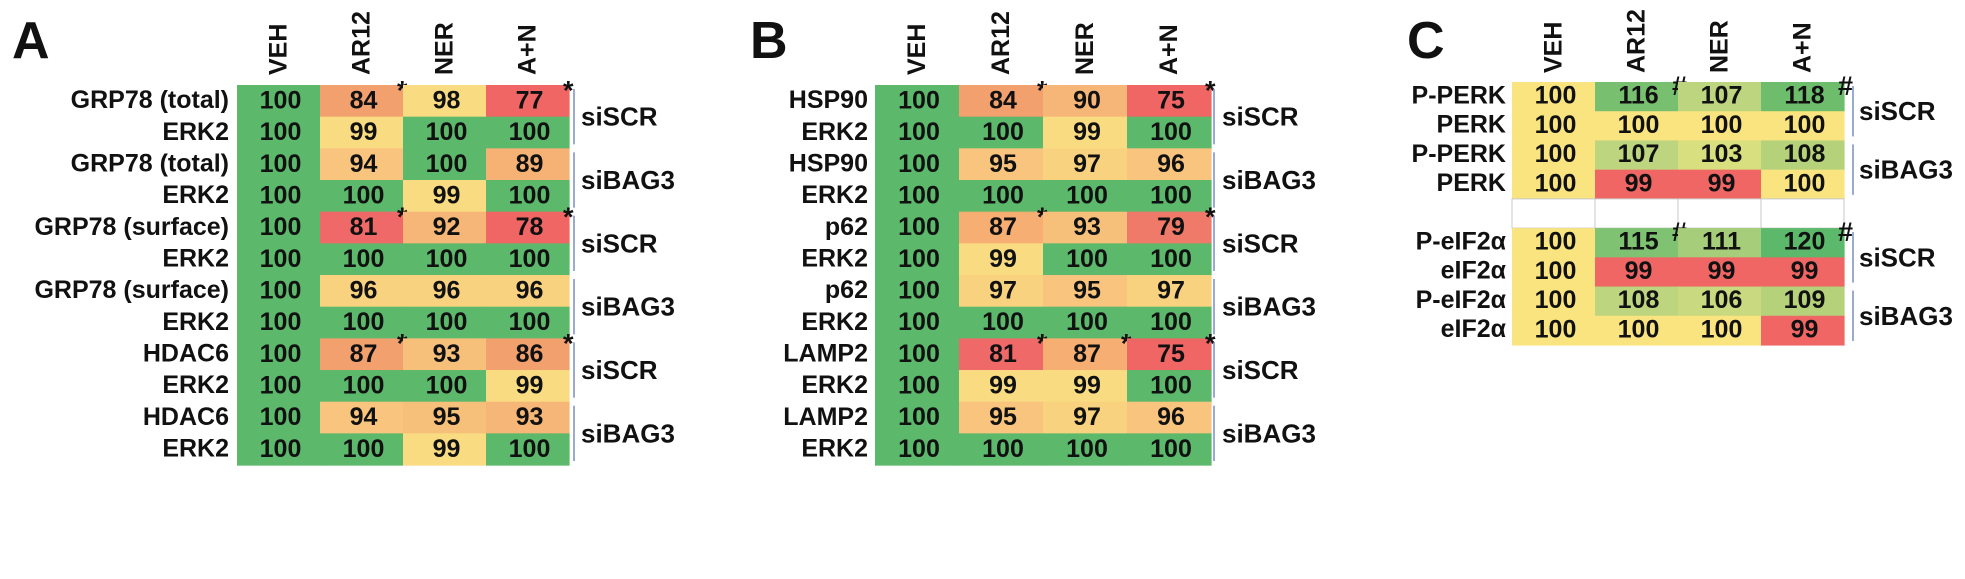 The image size is (1965, 579). I want to click on row-label: P-eIF2α, so click(1461, 241).